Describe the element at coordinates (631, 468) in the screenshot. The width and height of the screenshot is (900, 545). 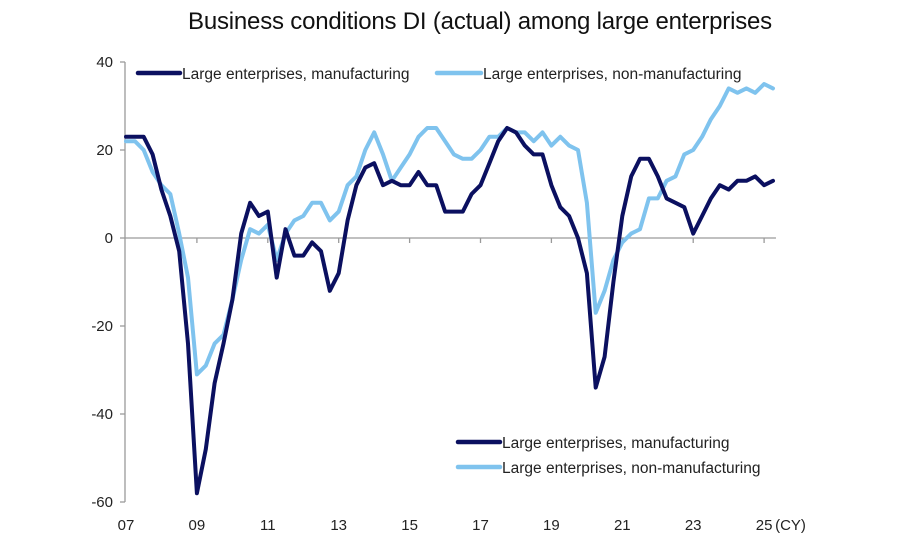
I see `legend-bottom-label-non-manufacturing: Large enterprises, non-manufacturing` at that location.